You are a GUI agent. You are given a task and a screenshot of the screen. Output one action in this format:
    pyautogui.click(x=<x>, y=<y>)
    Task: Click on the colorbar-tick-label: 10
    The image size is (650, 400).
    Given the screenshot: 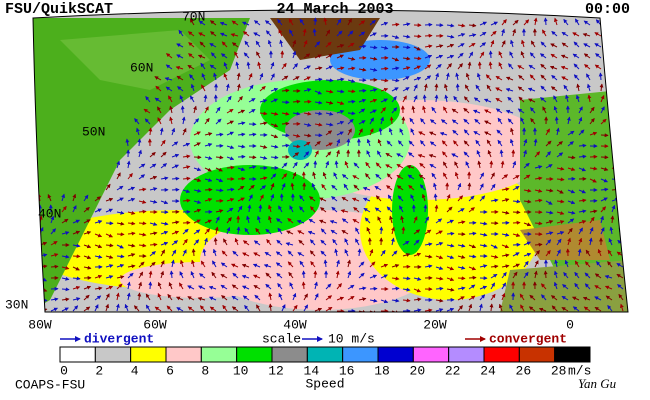 What is the action you would take?
    pyautogui.click(x=241, y=370)
    